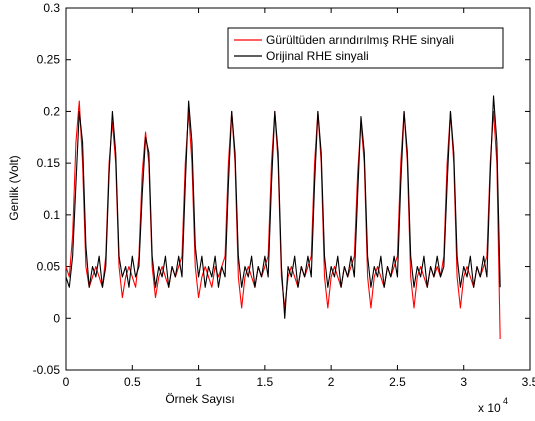 This screenshot has height=421, width=535. I want to click on y-tick-label: 0.2, so click(51, 111).